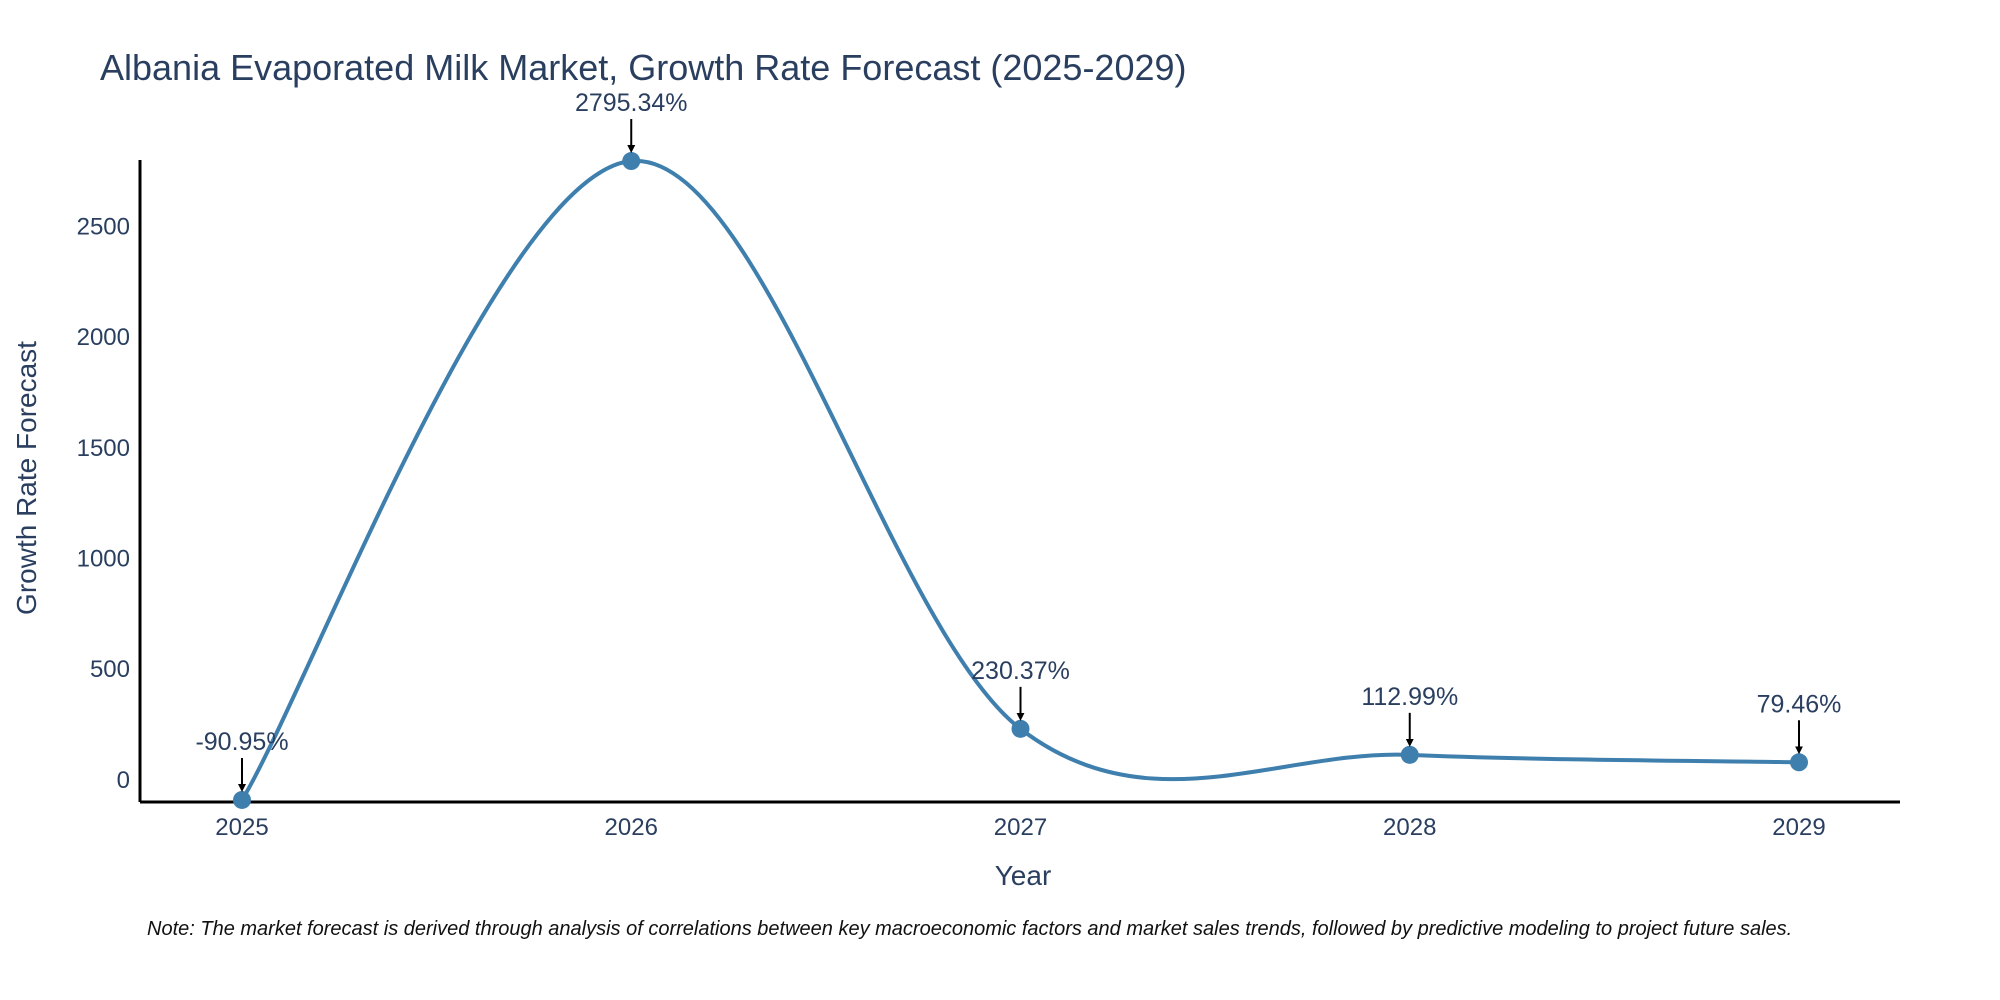 This screenshot has width=2000, height=1000. I want to click on y-tick-label: 1500, so click(103, 448).